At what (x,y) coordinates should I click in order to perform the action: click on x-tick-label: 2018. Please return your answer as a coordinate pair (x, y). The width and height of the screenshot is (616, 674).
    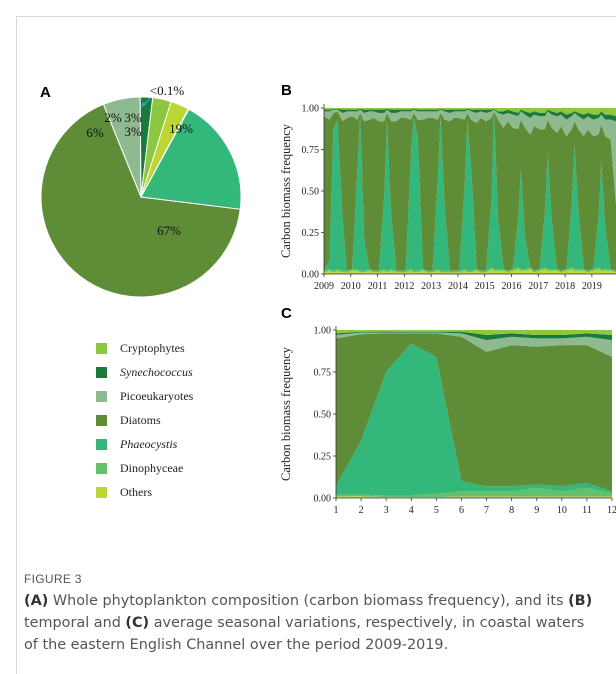
    Looking at the image, I should click on (565, 286).